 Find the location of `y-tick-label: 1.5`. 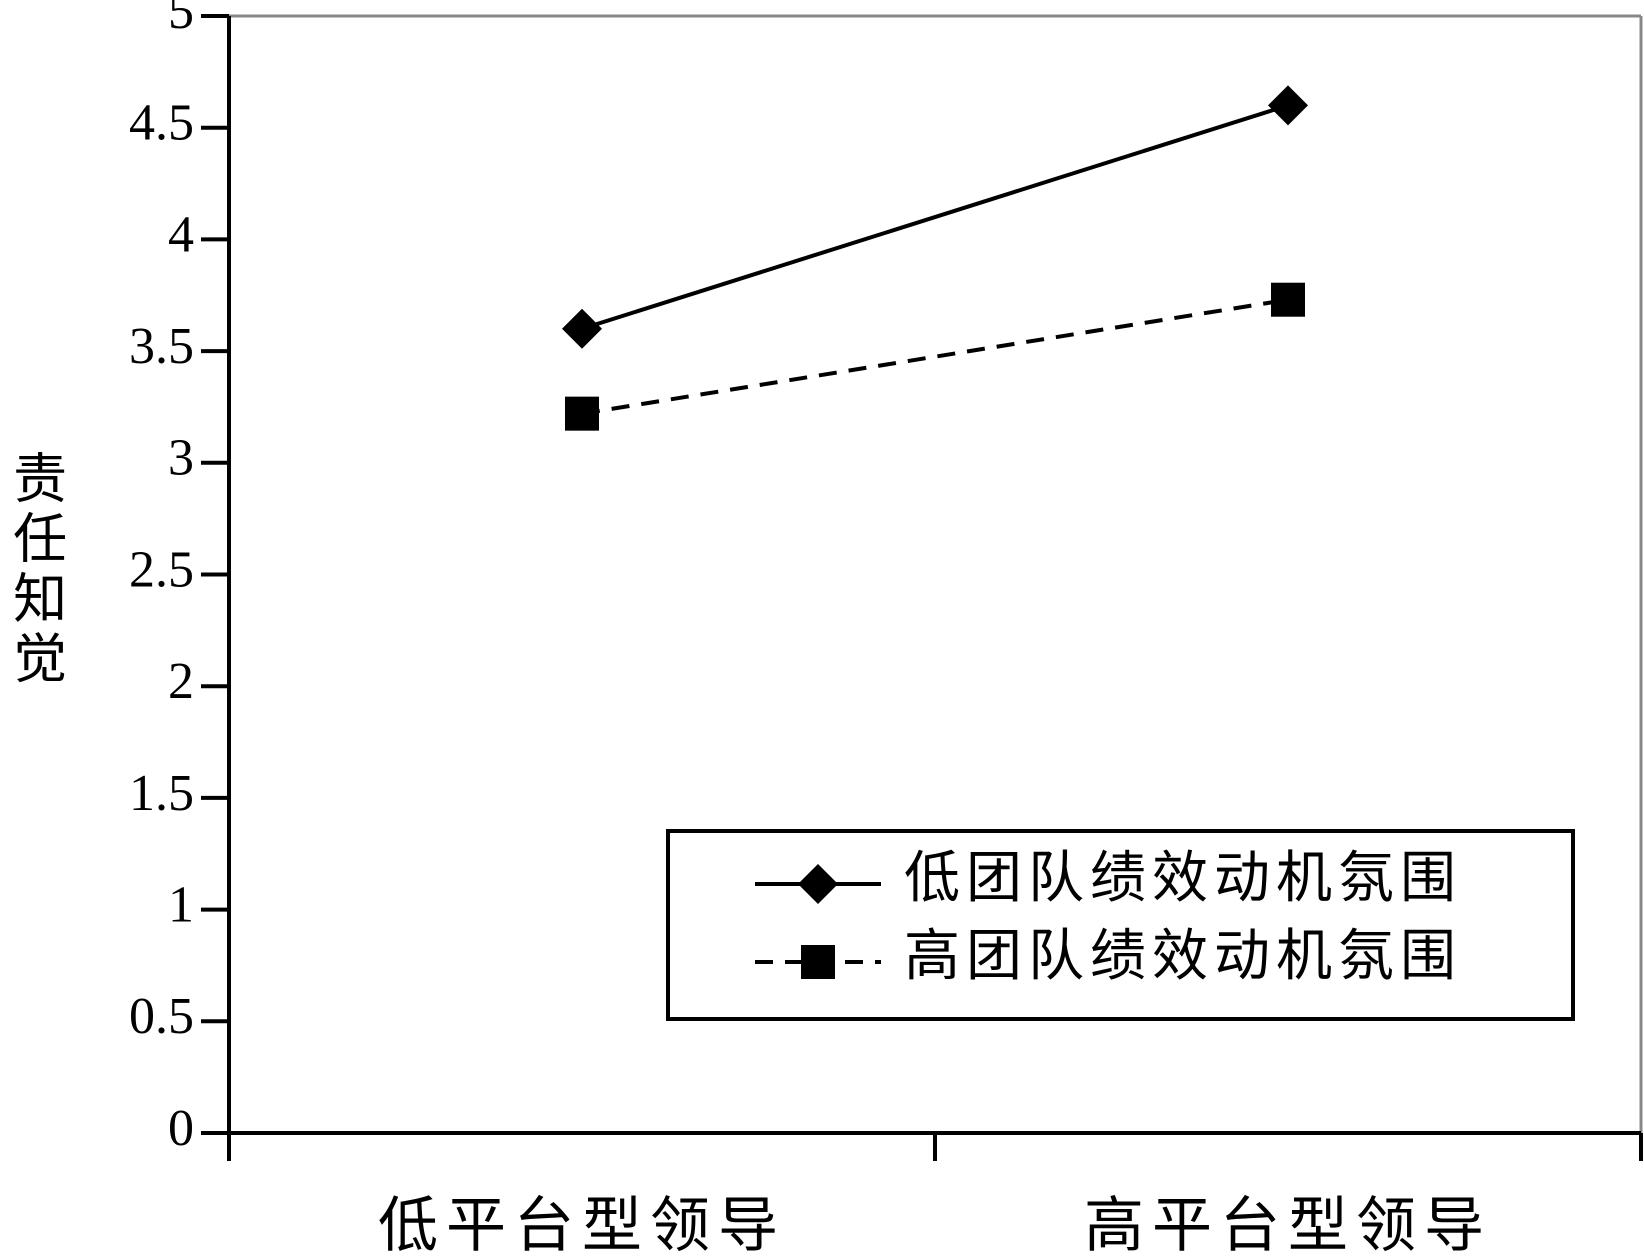

y-tick-label: 1.5 is located at coordinates (161, 793).